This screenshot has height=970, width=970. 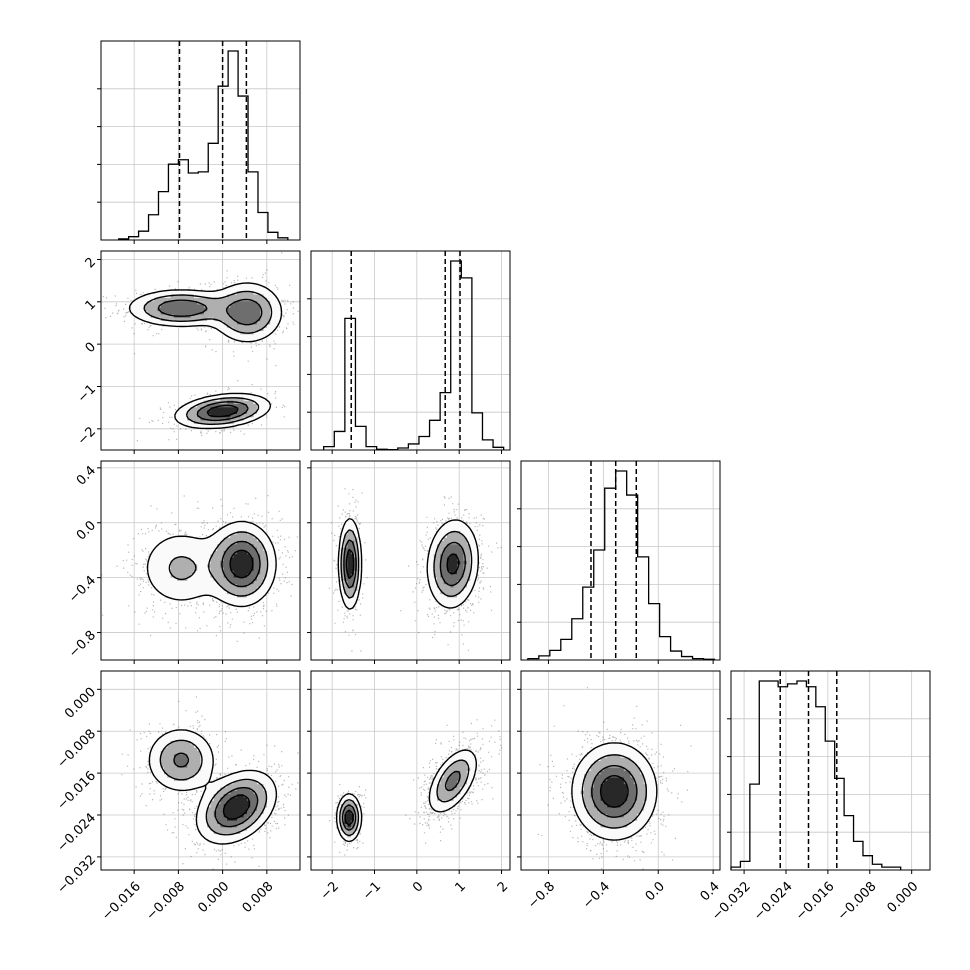 What do you see at coordinates (82, 589) in the screenshot?
I see `y-tick-label: −0.4` at bounding box center [82, 589].